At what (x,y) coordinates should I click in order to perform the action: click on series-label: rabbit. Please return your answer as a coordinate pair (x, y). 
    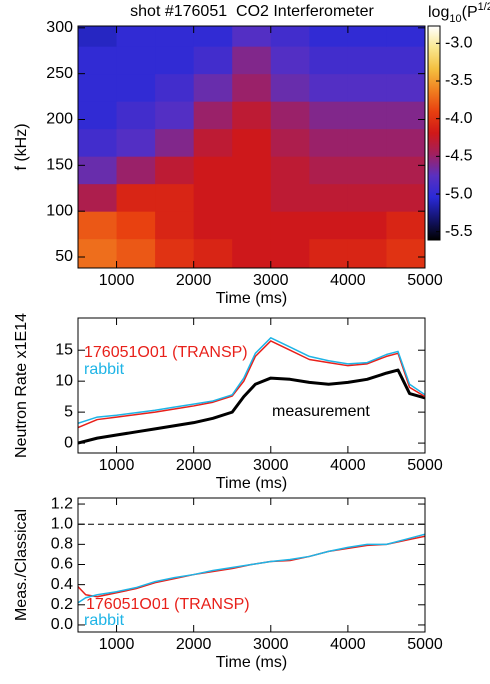
    Looking at the image, I should click on (104, 369).